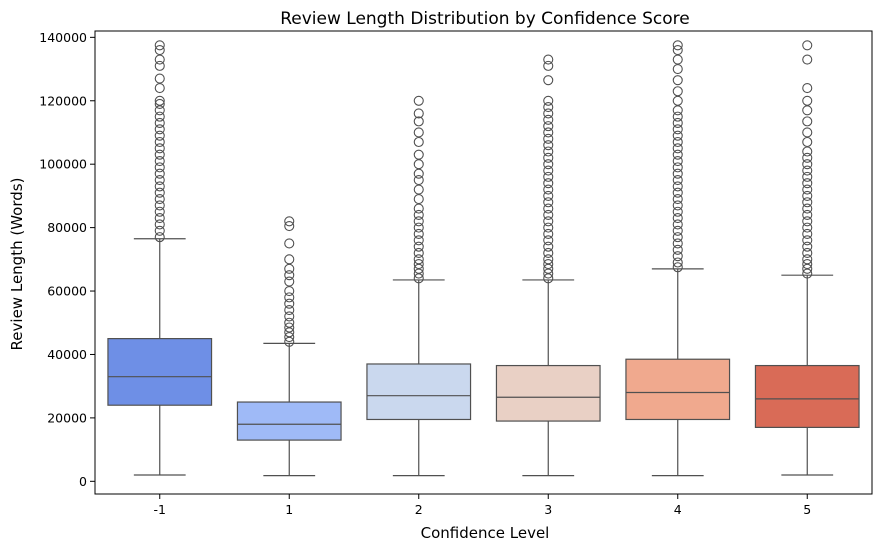 This screenshot has width=880, height=552. Describe the element at coordinates (289, 509) in the screenshot. I see `x-tick-label: 1` at that location.